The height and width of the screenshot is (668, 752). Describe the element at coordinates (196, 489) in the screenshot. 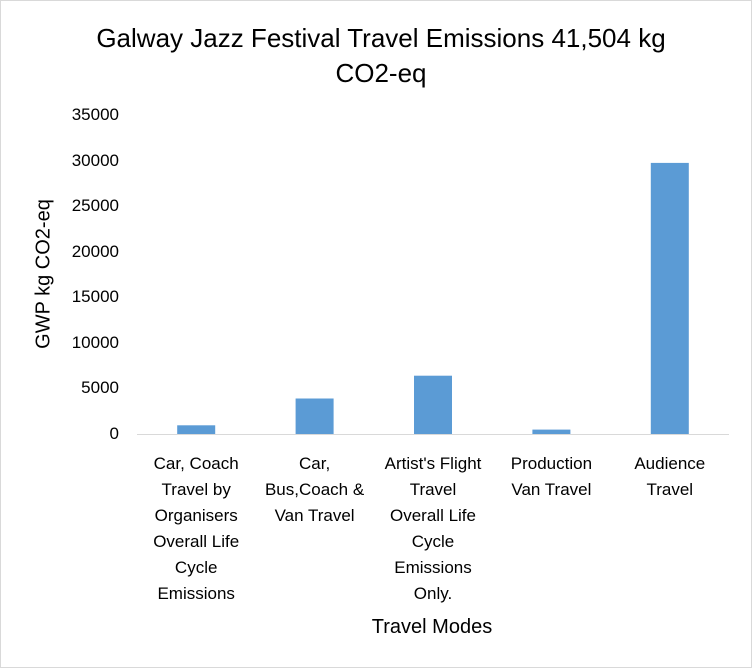

I see `x-tick-label-line: Travel by` at that location.